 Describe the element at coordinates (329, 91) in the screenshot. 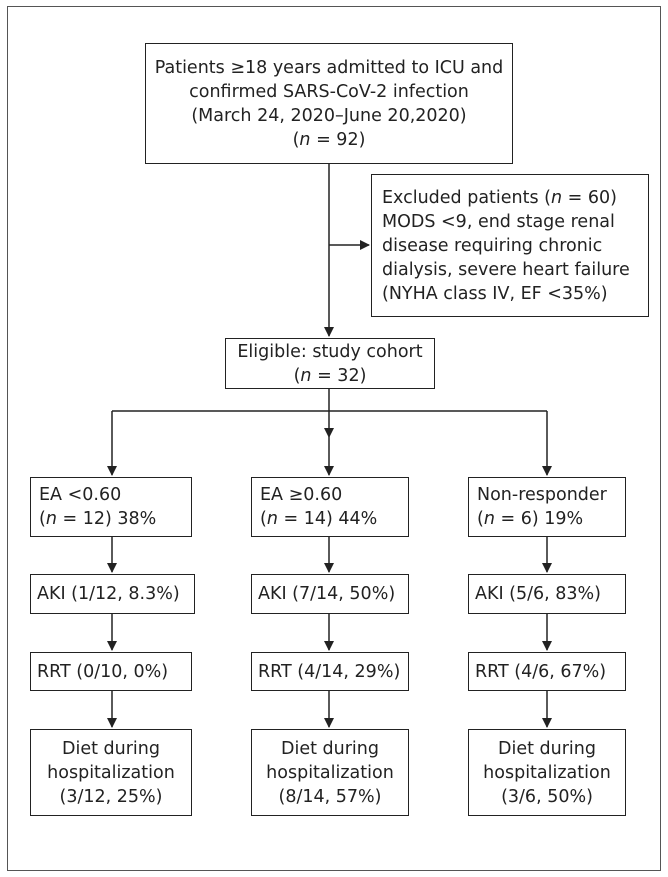

I see `top-box-line-2: confirmed SARS-CoV-2 infection` at that location.